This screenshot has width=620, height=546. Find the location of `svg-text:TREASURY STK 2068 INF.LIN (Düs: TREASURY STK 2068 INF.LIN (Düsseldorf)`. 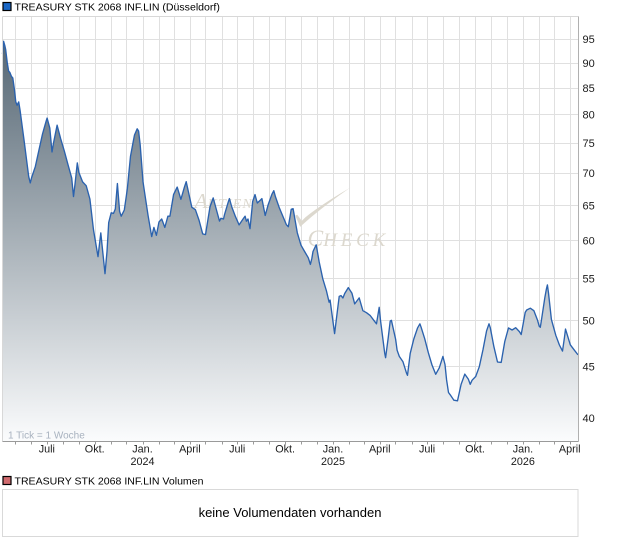

svg-text:TREASURY STK 2068 INF.LIN (Düs: TREASURY STK 2068 INF.LIN (Düsseldorf) is located at coordinates (117, 8).